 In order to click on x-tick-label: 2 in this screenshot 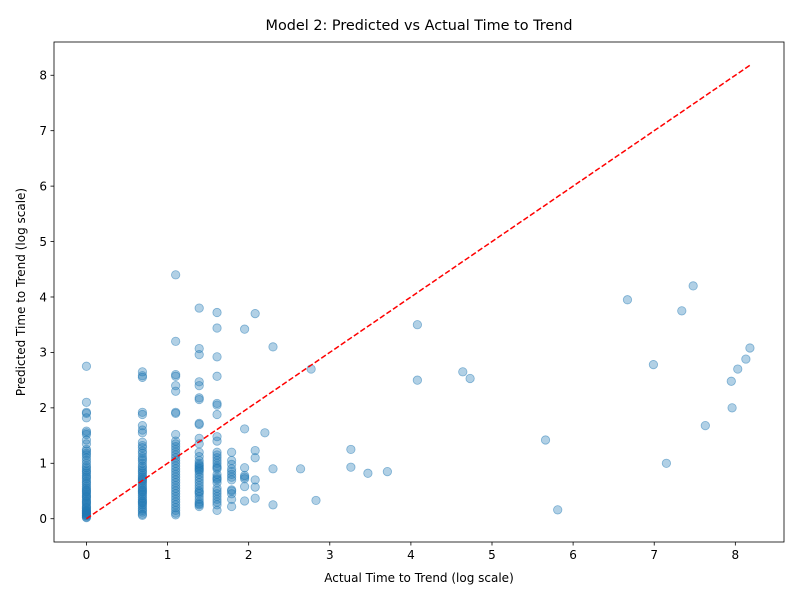, I will do `click(249, 555)`.